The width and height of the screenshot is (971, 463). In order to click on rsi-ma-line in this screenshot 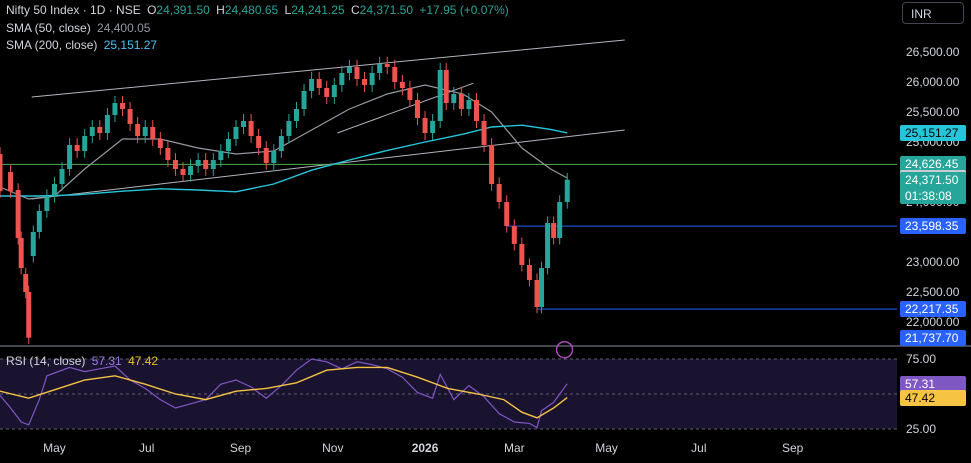, I will do `click(284, 392)`.